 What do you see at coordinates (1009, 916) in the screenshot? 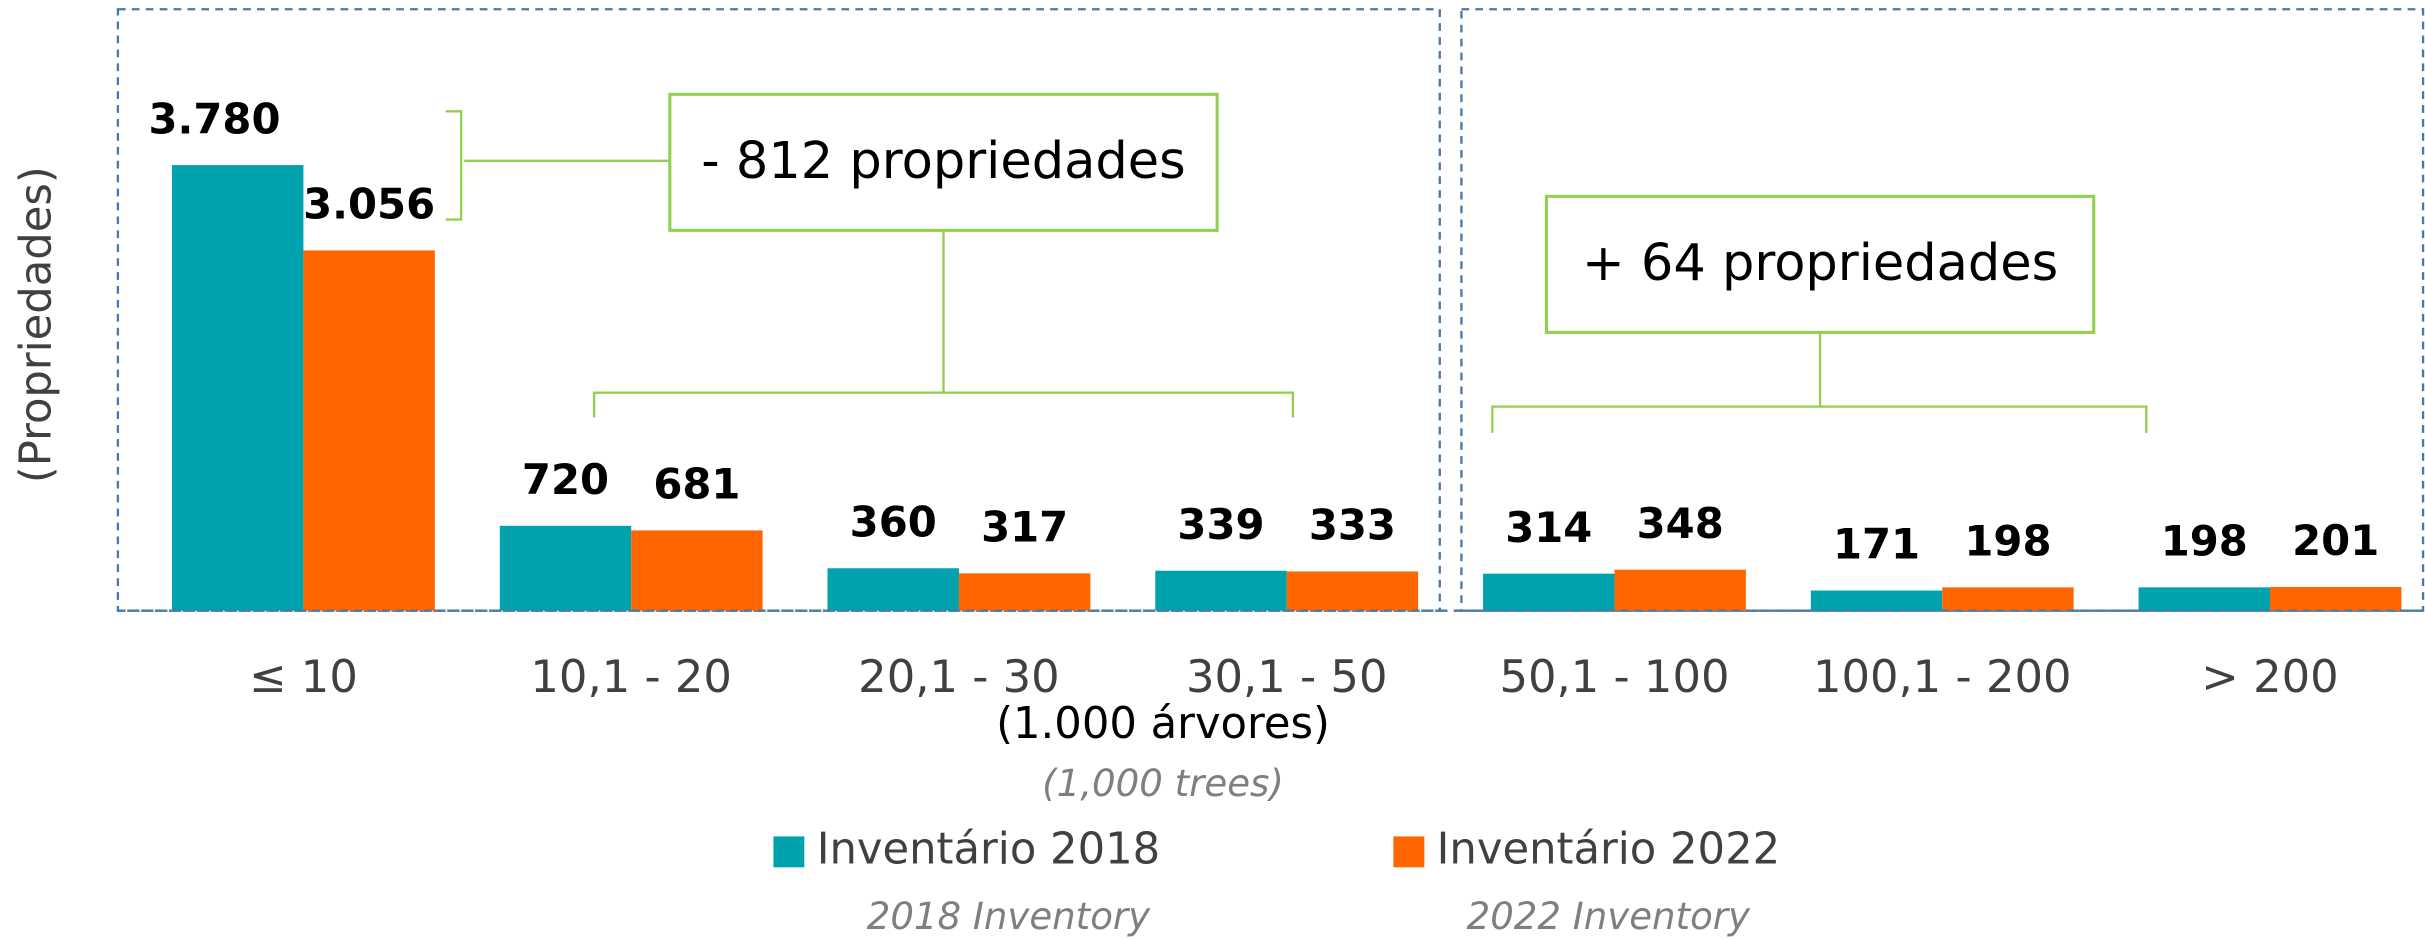
I see `legend-sublabel: 2018 Inventory` at bounding box center [1009, 916].